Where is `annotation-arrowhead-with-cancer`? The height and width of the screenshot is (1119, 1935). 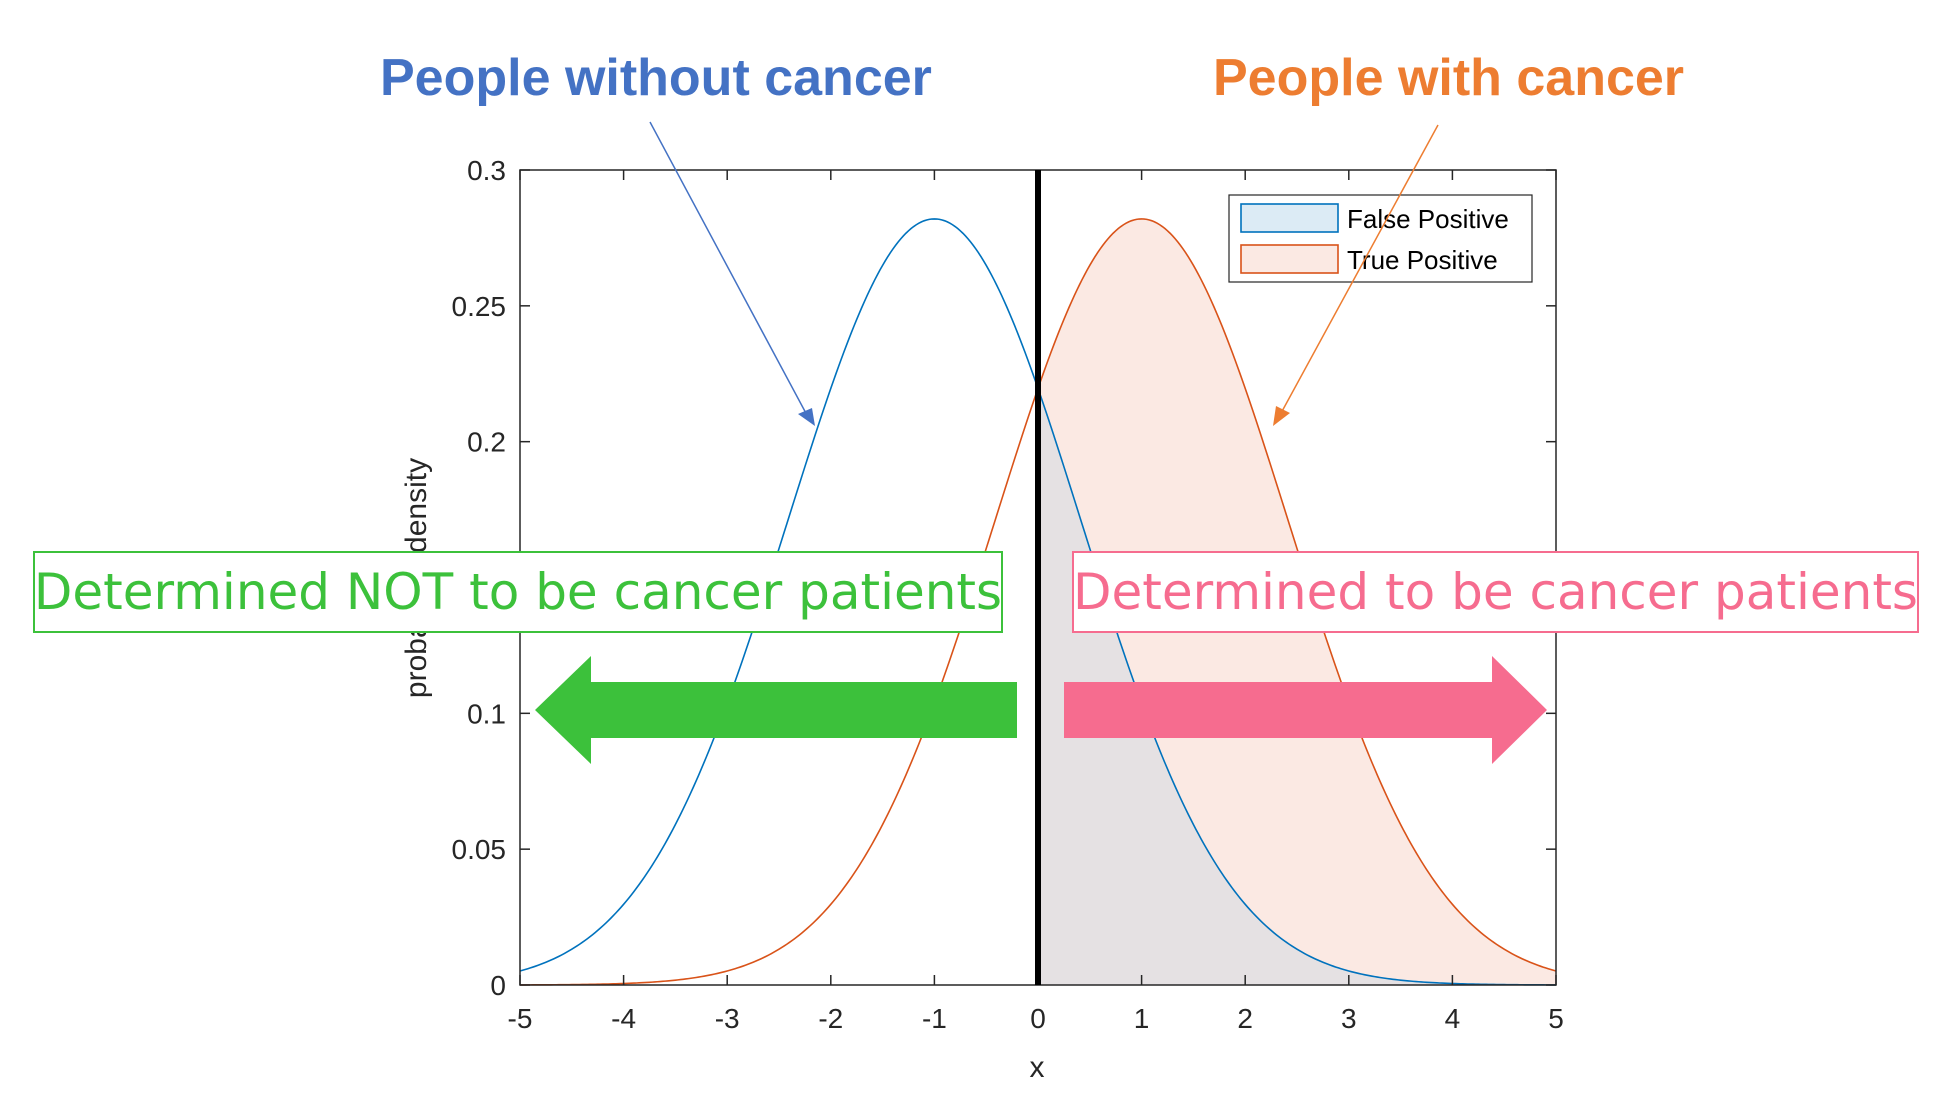
annotation-arrowhead-with-cancer is located at coordinates (1281, 416).